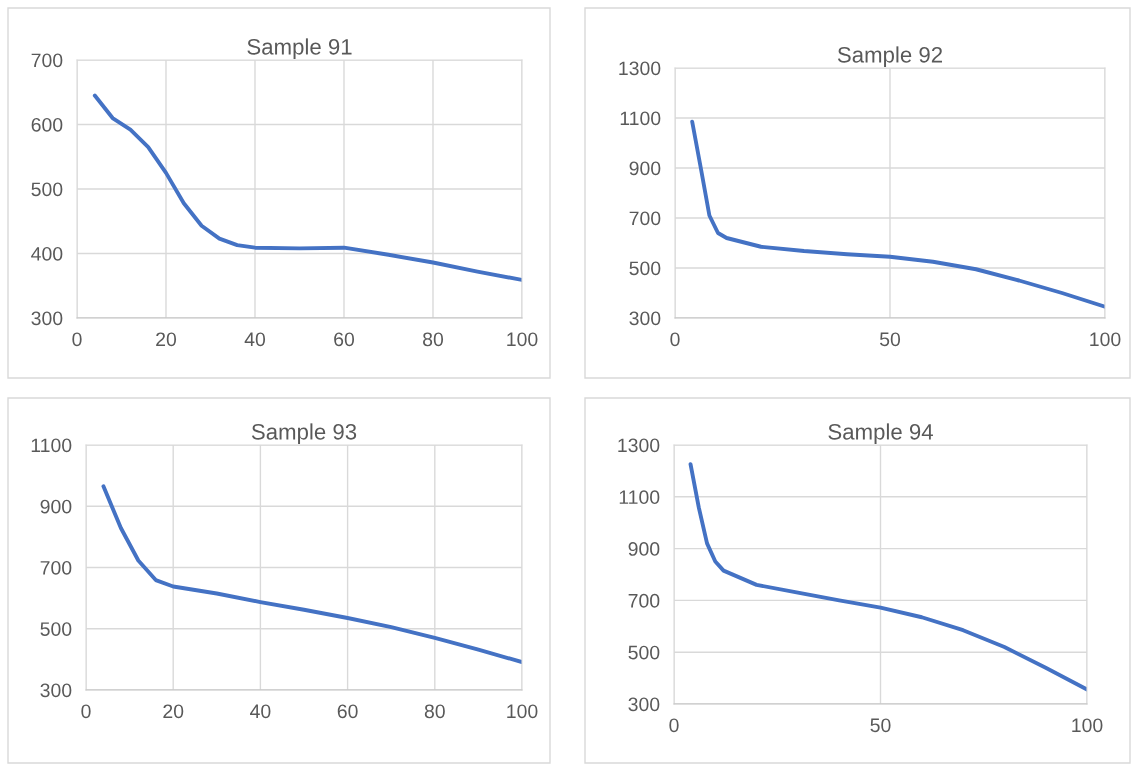  What do you see at coordinates (304, 434) in the screenshot?
I see `chart-title: Sample 93` at bounding box center [304, 434].